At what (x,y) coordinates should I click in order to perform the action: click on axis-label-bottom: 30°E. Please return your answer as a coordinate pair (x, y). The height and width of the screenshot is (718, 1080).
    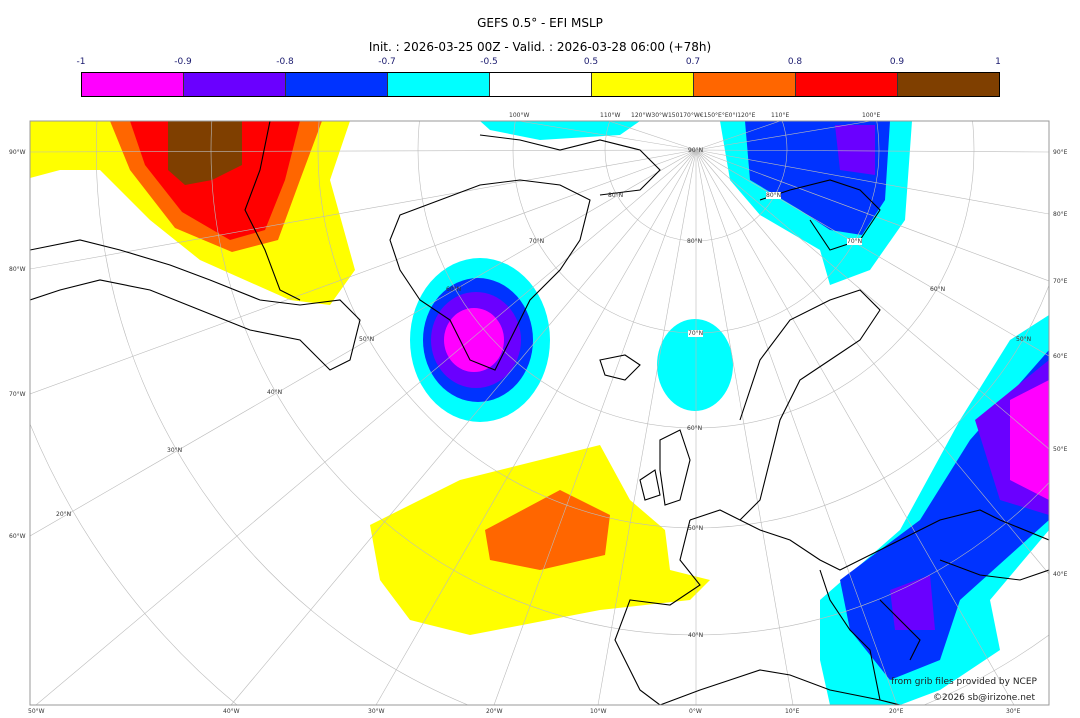
    Looking at the image, I should click on (1013, 711).